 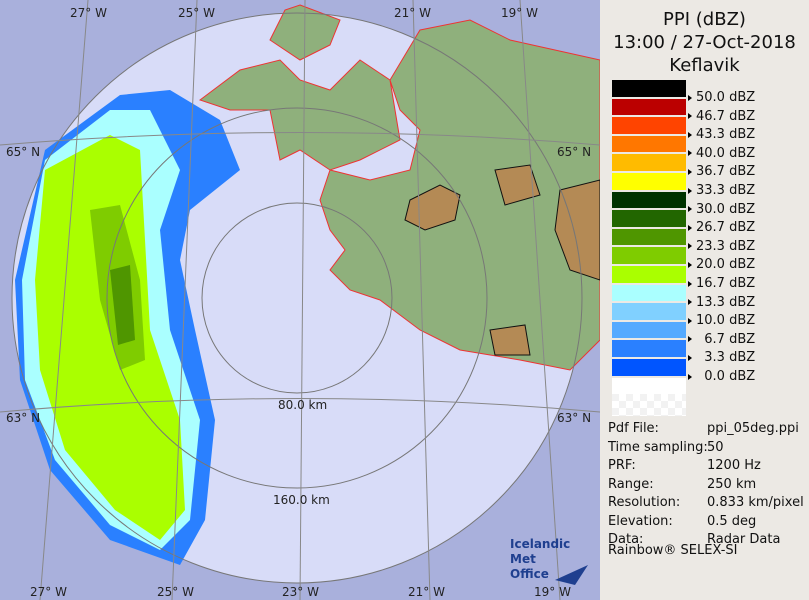 I want to click on legend-label: 43.3 dBZ, so click(x=721, y=134).